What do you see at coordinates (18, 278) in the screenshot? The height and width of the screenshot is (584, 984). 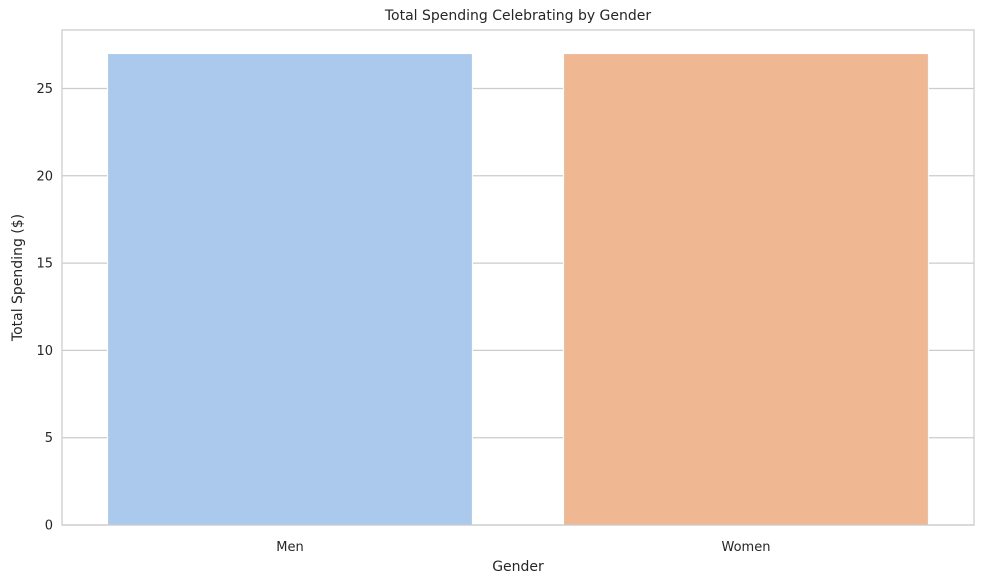 I see `y-axis-label: Total Spending ($)` at bounding box center [18, 278].